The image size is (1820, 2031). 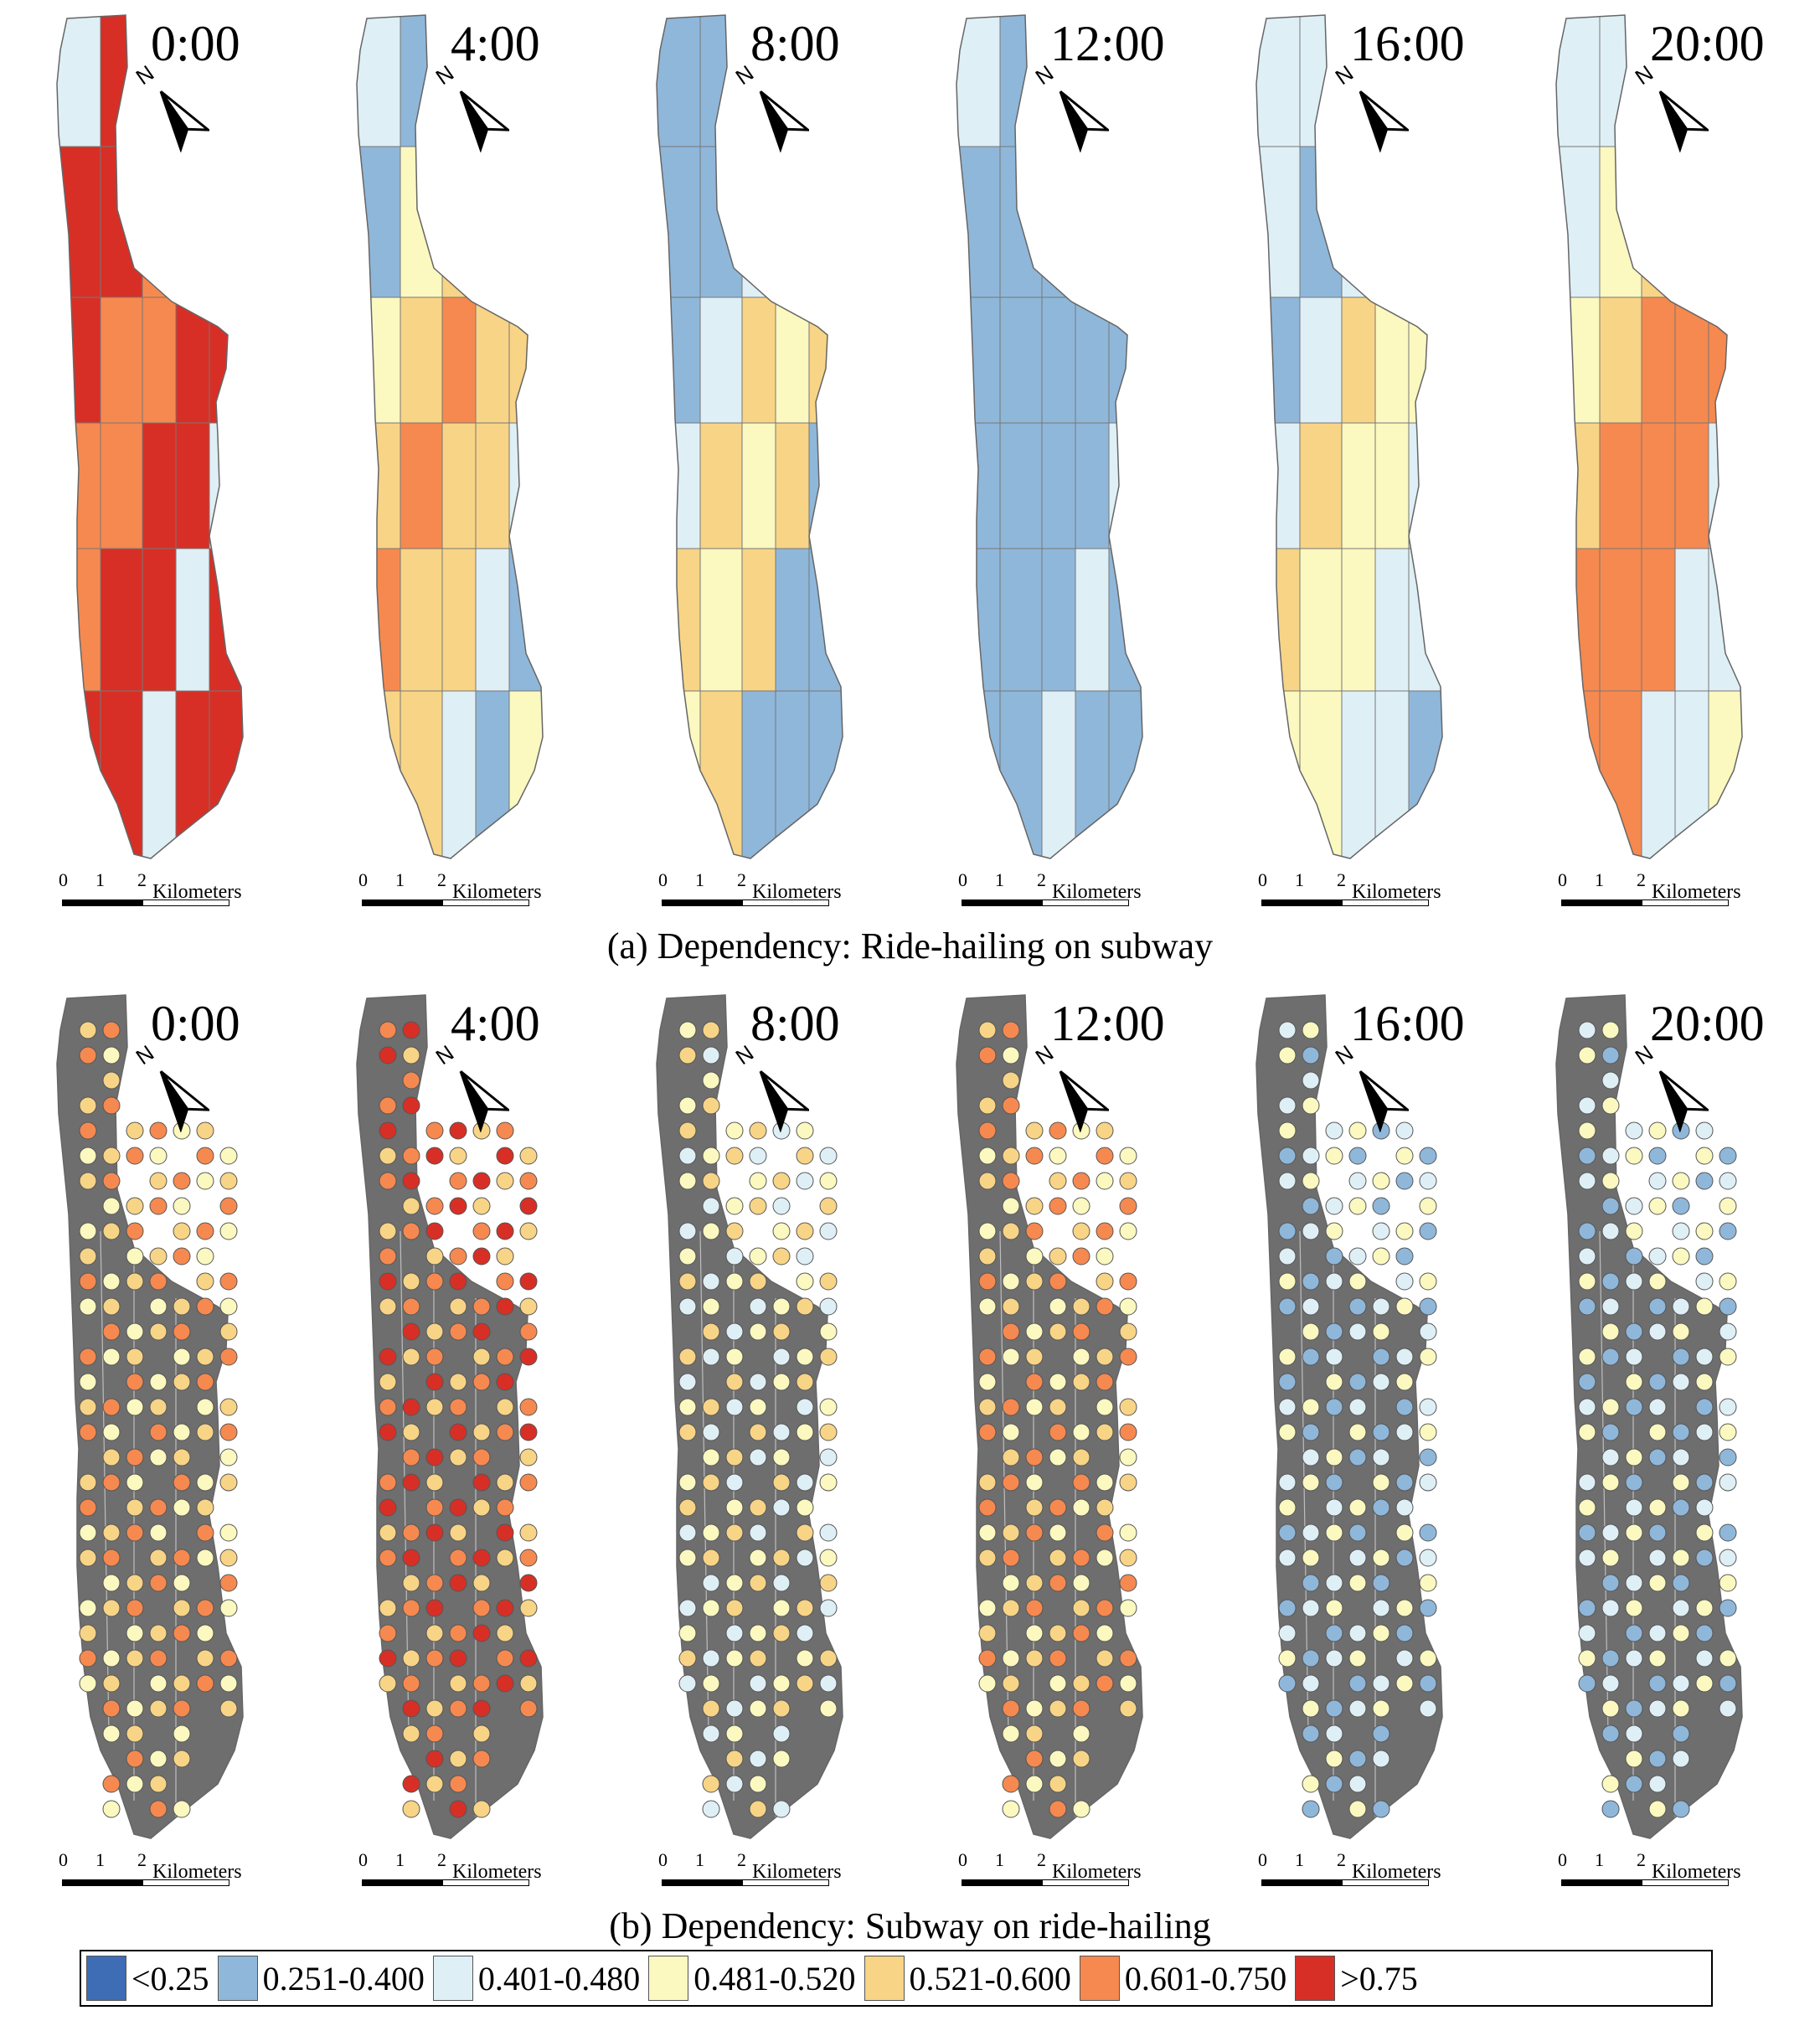 What do you see at coordinates (668, 1979) in the screenshot?
I see `legend-swatch` at bounding box center [668, 1979].